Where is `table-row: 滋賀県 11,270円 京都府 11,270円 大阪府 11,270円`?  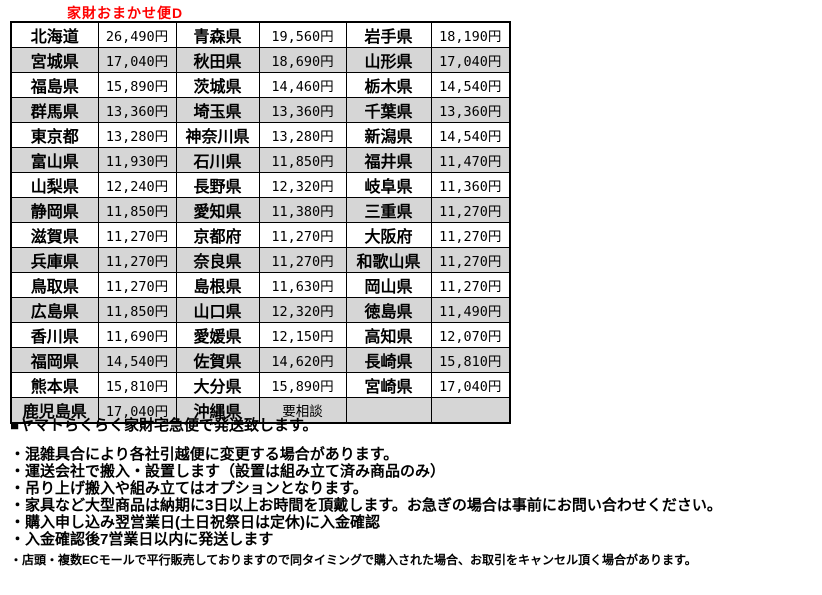 table-row: 滋賀県 11,270円 京都府 11,270円 大阪府 11,270円 is located at coordinates (260, 235).